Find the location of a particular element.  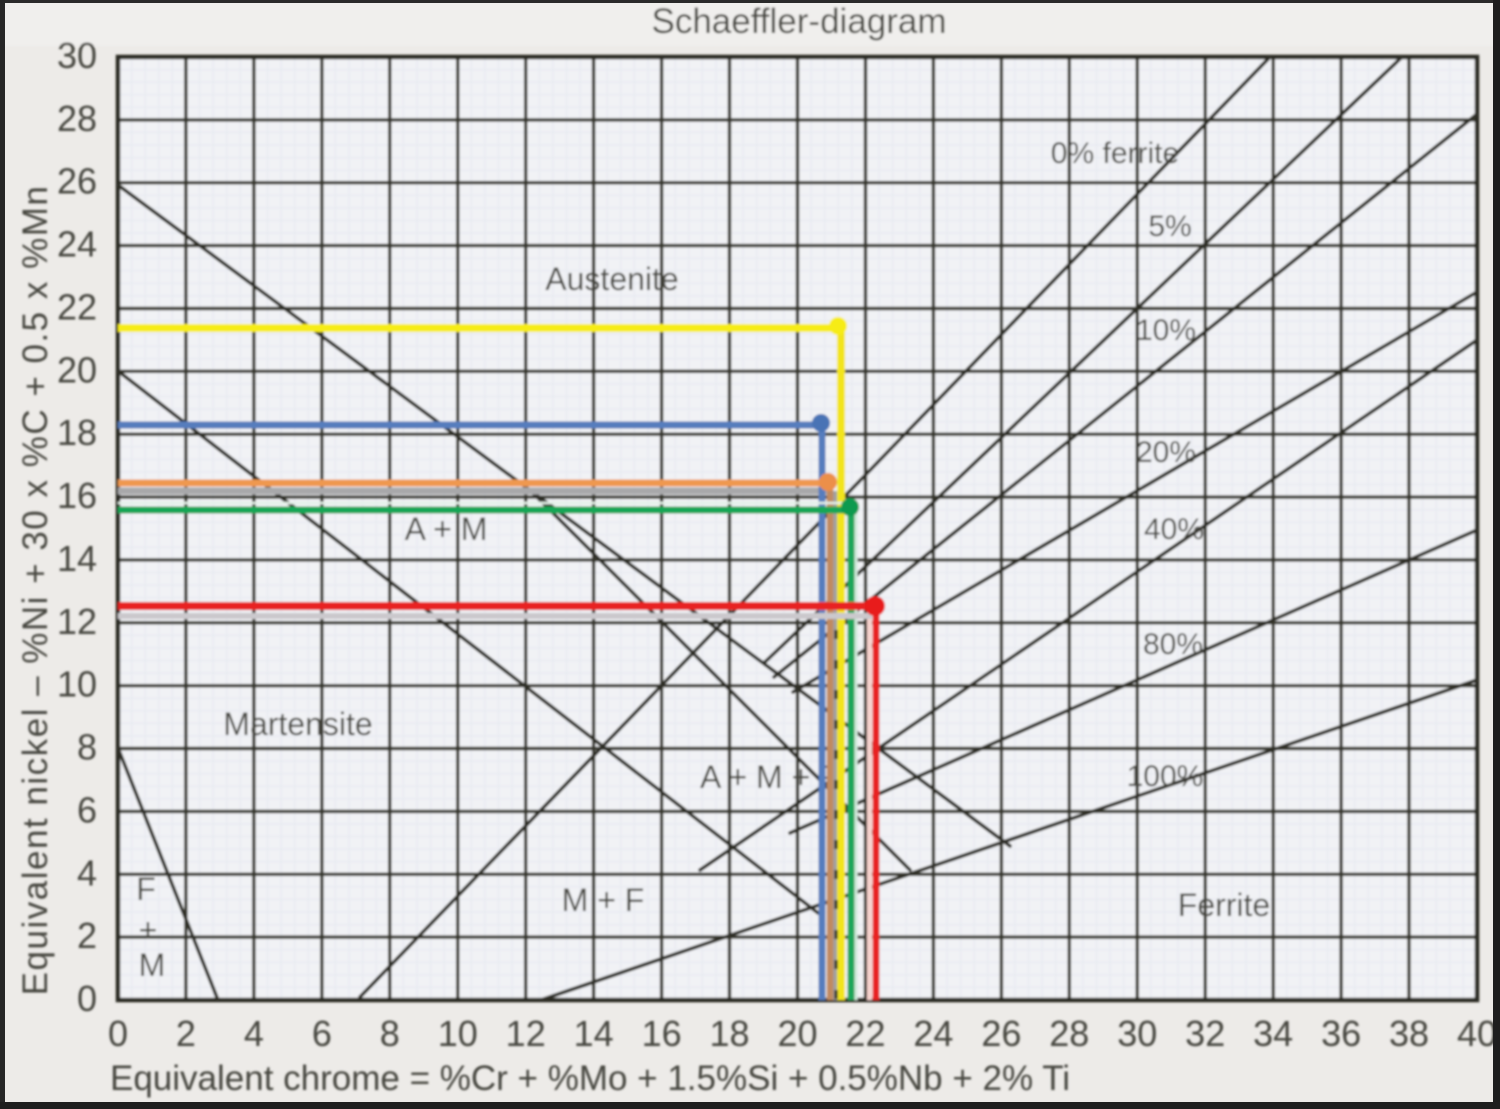

svg-text: M + F is located at coordinates (603, 900).